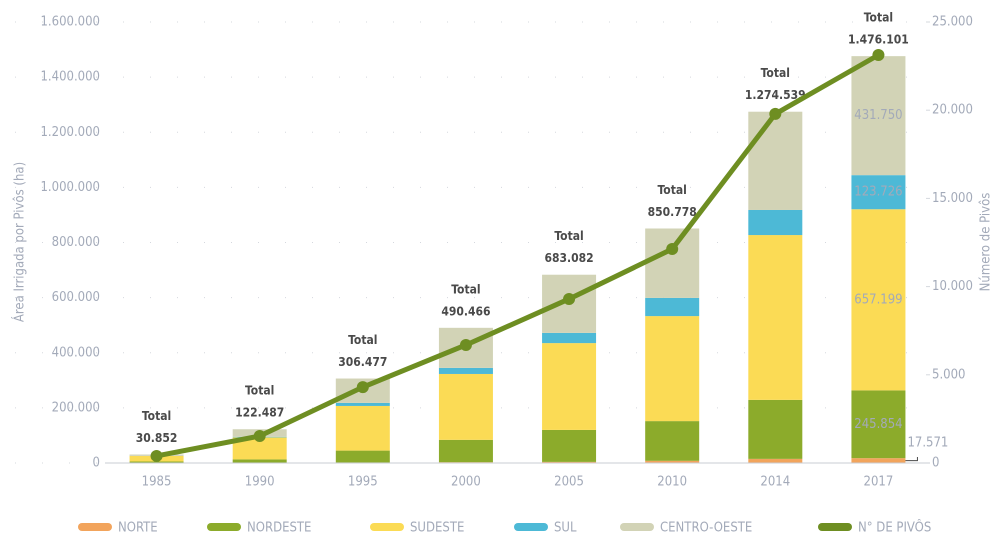  I want to click on y2-tick-label: 10.000, so click(952, 286).